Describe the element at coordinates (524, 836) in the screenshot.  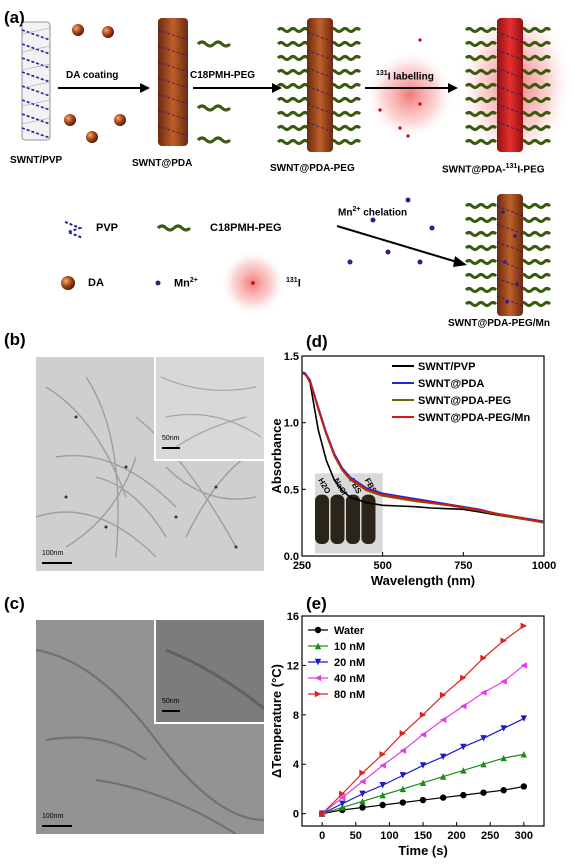
I see `chart-e-xtick-label: 300` at that location.